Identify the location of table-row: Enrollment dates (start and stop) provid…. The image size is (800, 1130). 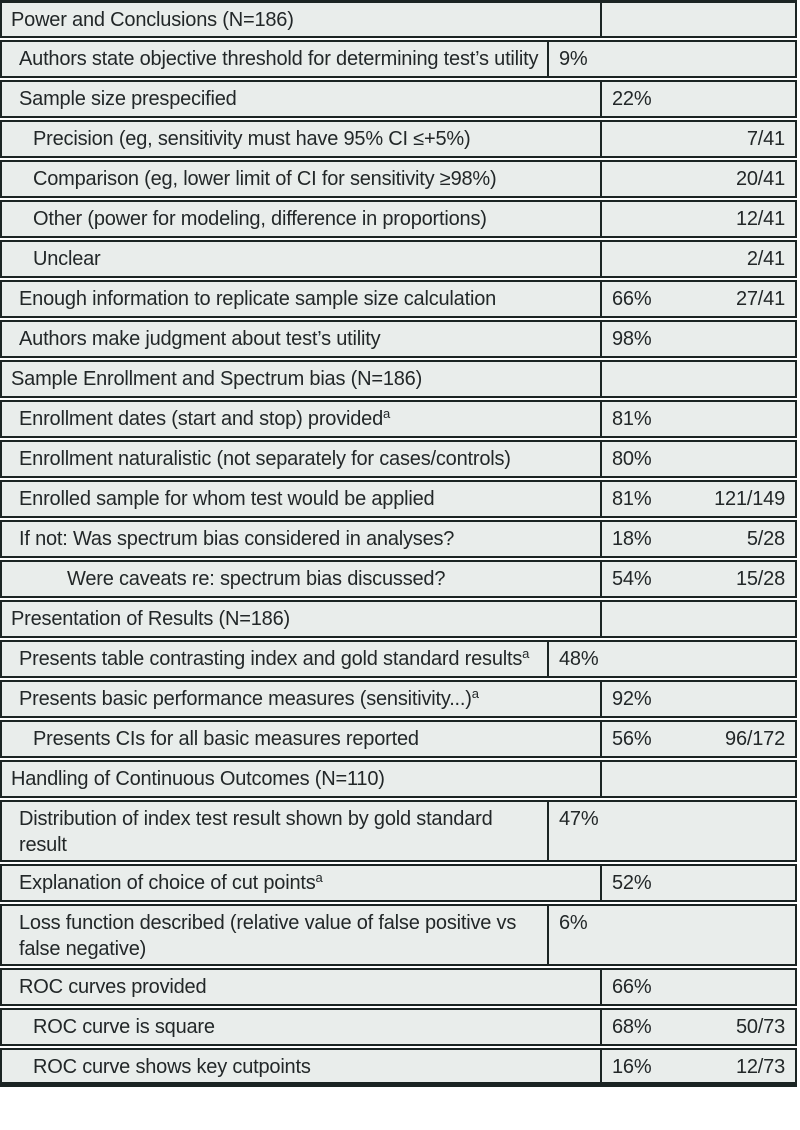
(398, 419).